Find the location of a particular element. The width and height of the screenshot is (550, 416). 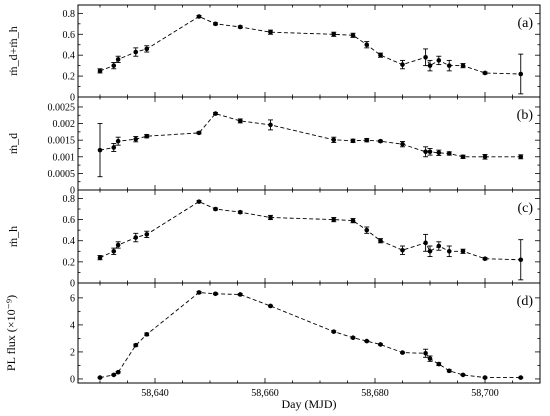

y-tick-label: 0.0025 is located at coordinates (62, 107).